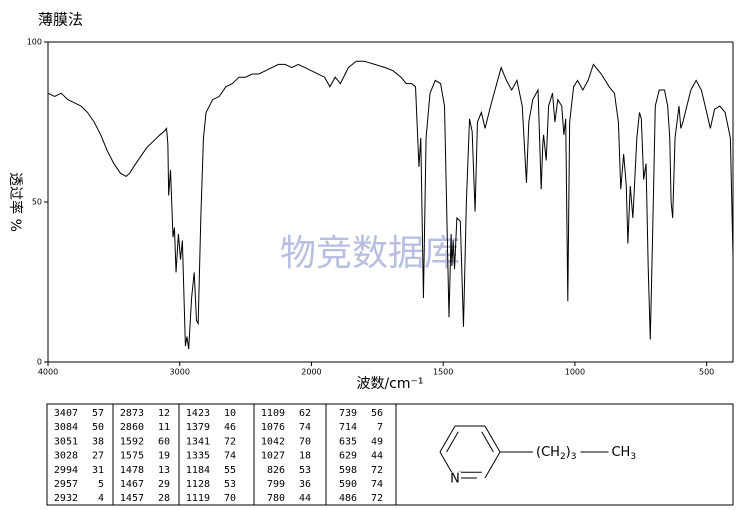  I want to click on peak-wavenumber: 2994, so click(66, 470).